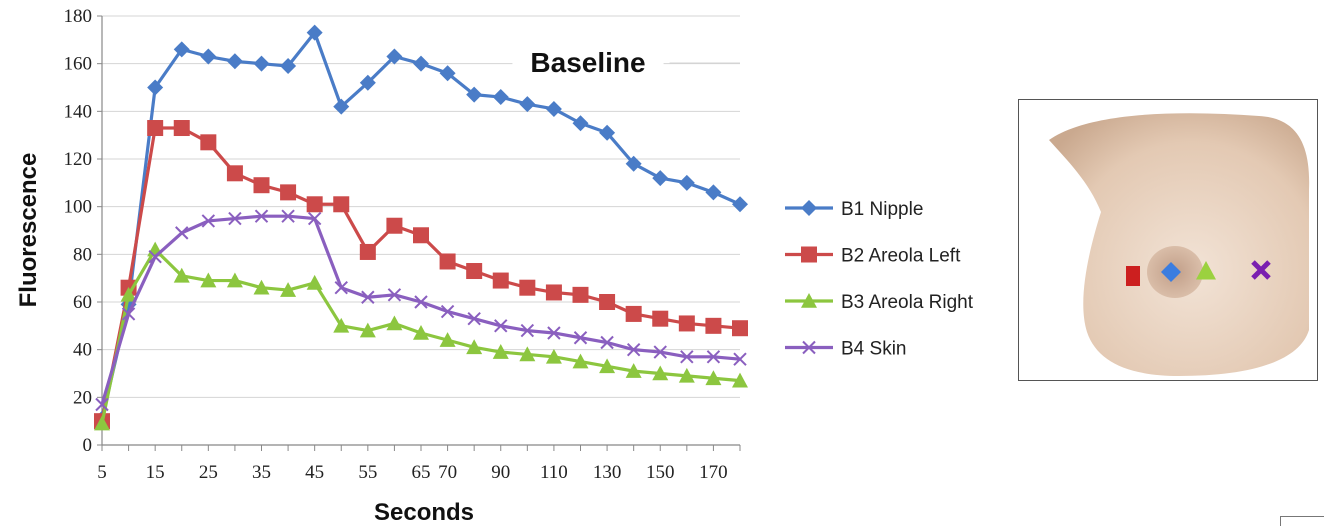 This screenshot has width=1324, height=526. I want to click on inset-markers, so click(1198, 273).